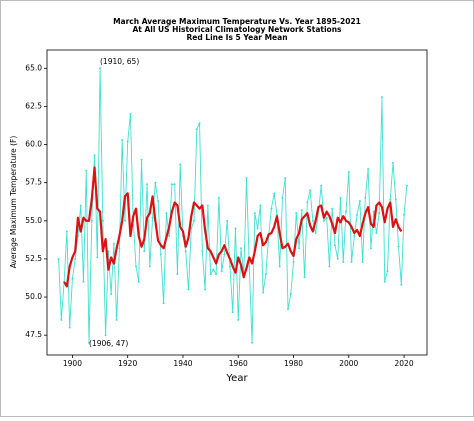 The width and height of the screenshot is (474, 421). I want to click on y-tick-label: 62.5, so click(33, 105).